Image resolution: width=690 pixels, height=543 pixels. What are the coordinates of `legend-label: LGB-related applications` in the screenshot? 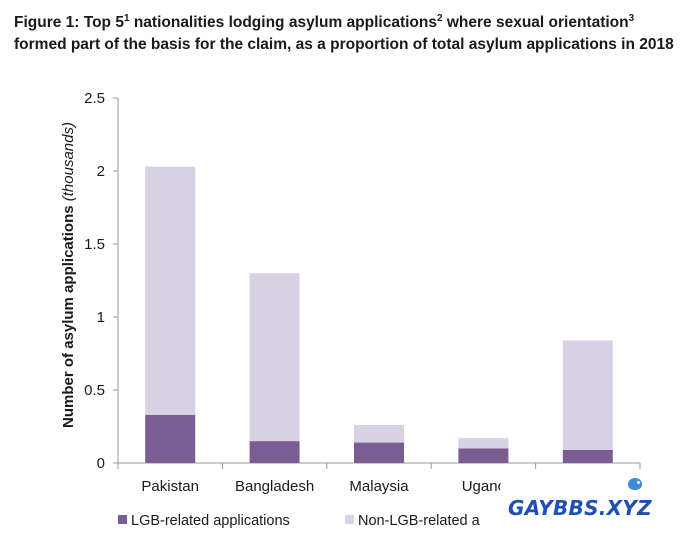 It's located at (210, 521).